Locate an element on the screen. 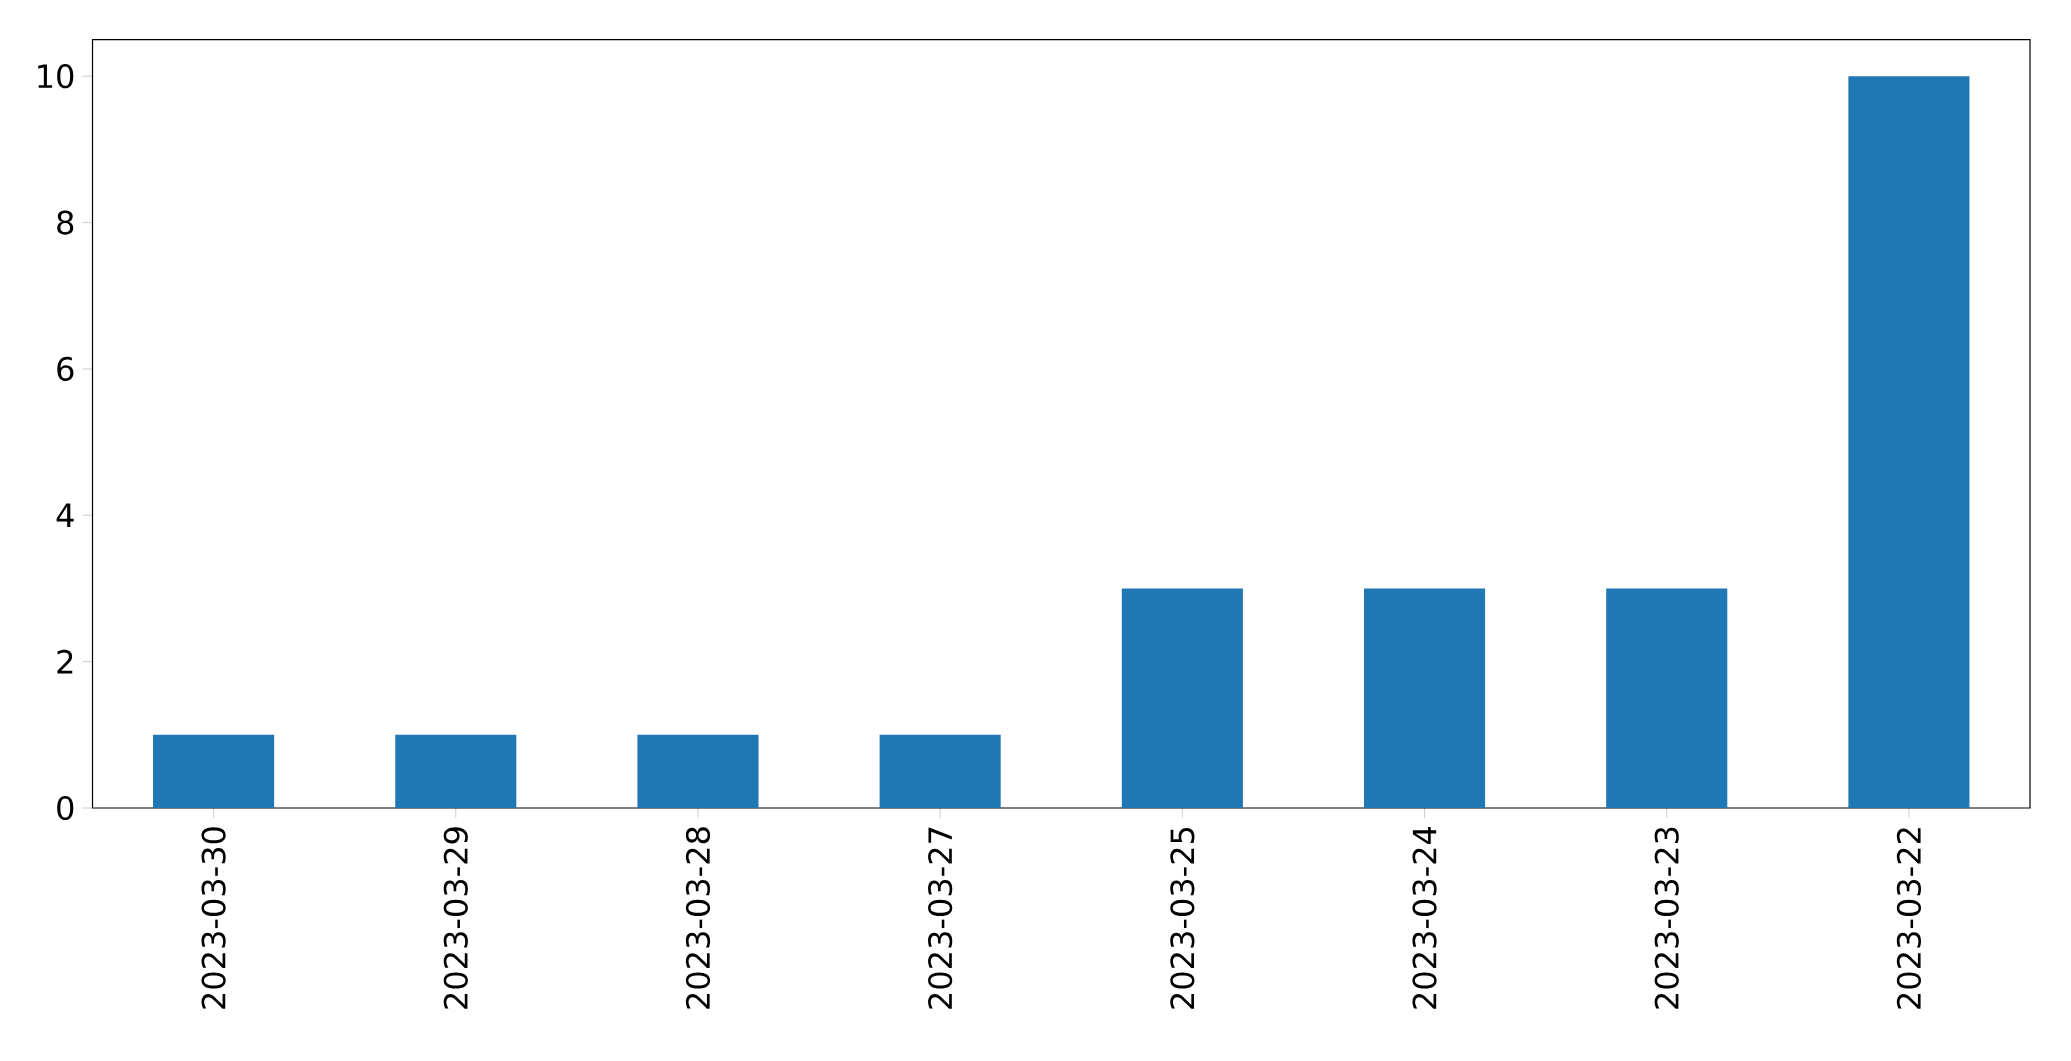 Image resolution: width=2071 pixels, height=1061 pixels. x-tick-label: 2023-03-23 is located at coordinates (1666, 918).